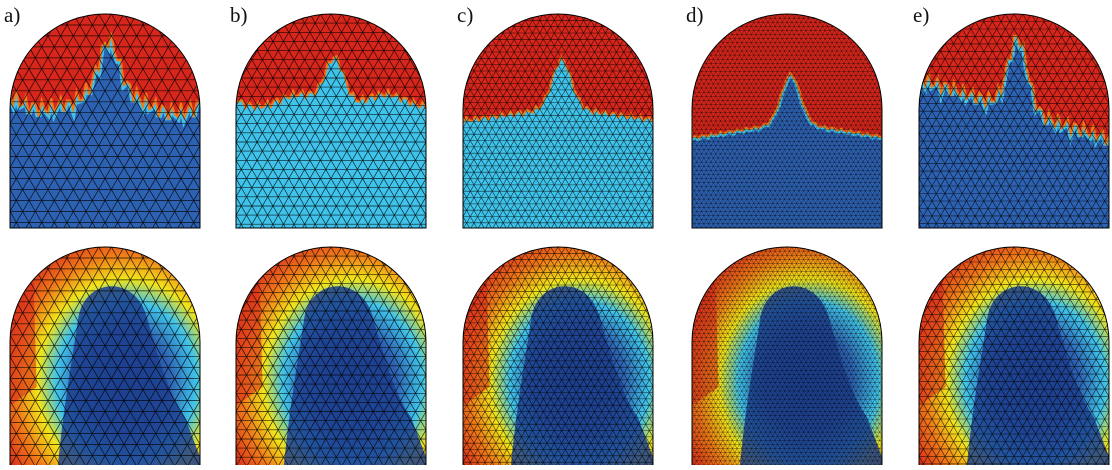 The image size is (1112, 470). I want to click on panel-label-e: e), so click(921, 15).